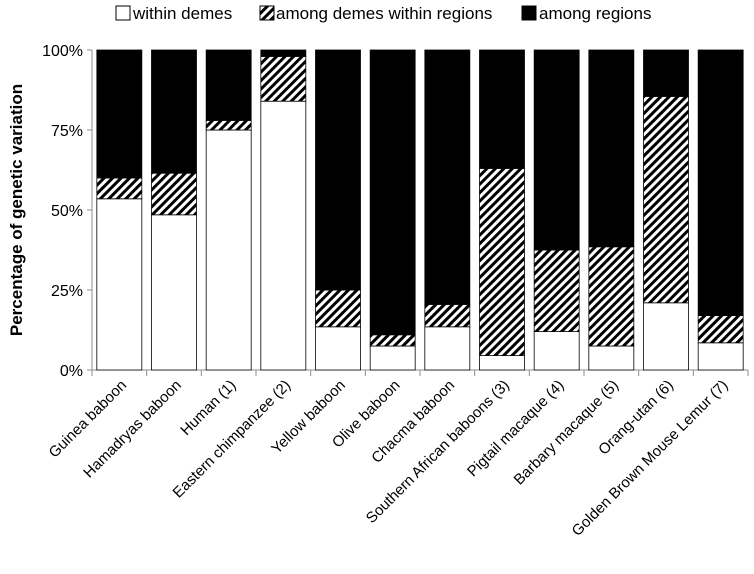  I want to click on y-tick-label: 100%, so click(62, 51).